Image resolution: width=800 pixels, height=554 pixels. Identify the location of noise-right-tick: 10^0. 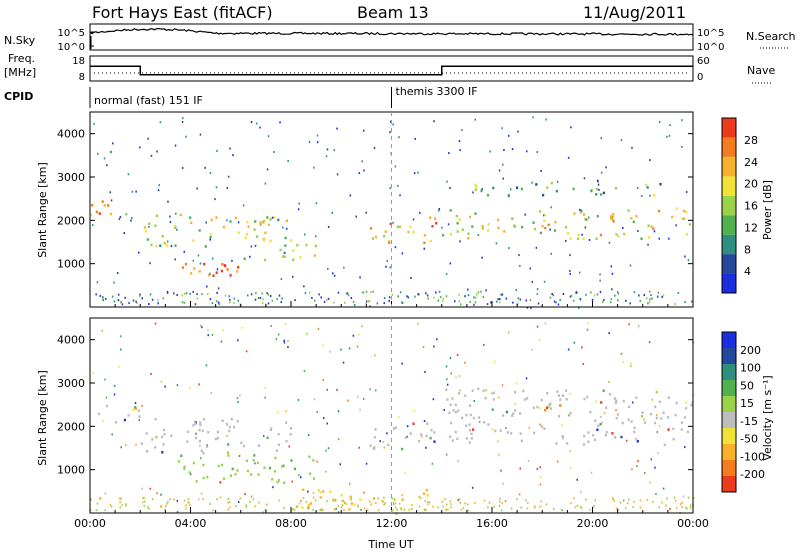
(710, 47).